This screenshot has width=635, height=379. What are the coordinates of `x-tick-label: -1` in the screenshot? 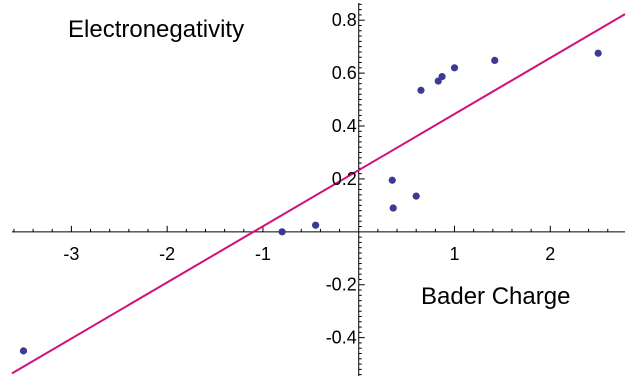 It's located at (263, 254).